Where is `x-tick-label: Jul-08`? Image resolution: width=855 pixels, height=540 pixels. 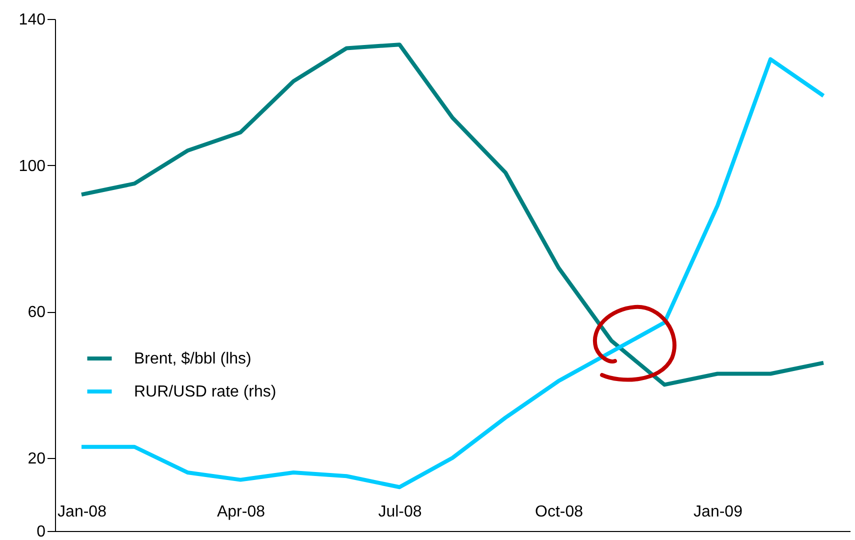
x-tick-label: Jul-08 is located at coordinates (400, 512).